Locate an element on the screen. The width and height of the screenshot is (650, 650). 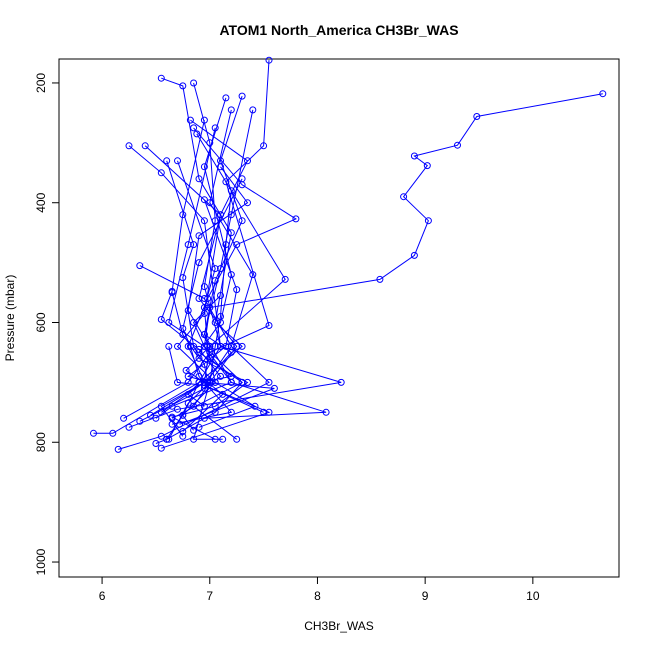
x-tick-label-1: 7 is located at coordinates (209, 596).